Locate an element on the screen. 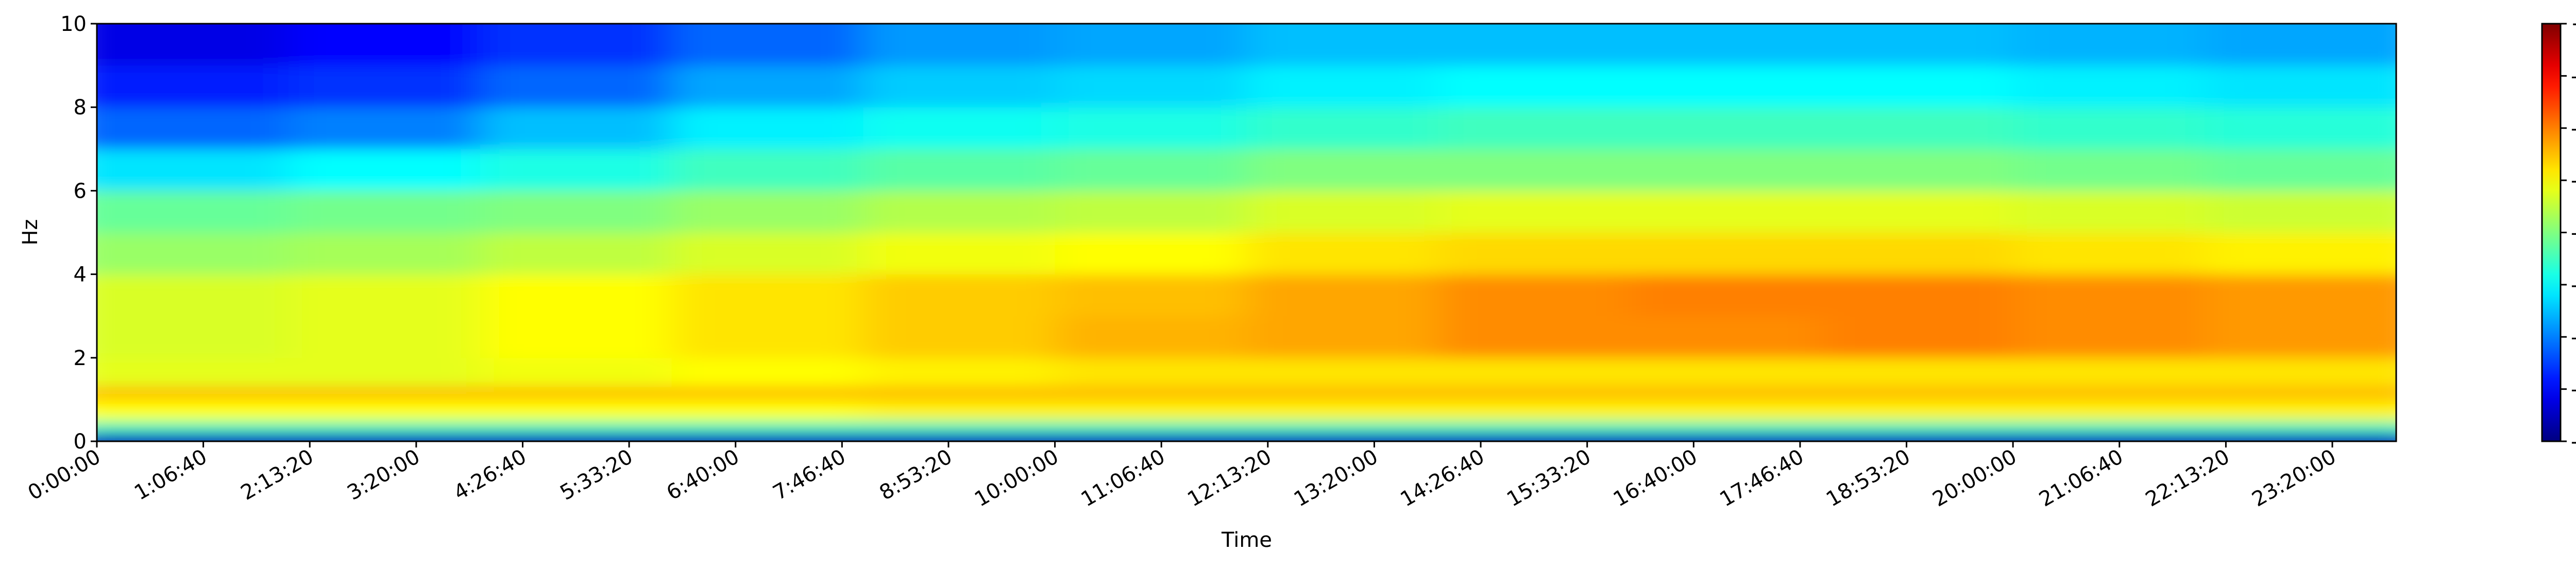  x-tick-label: 3:20:00 is located at coordinates (383, 475).